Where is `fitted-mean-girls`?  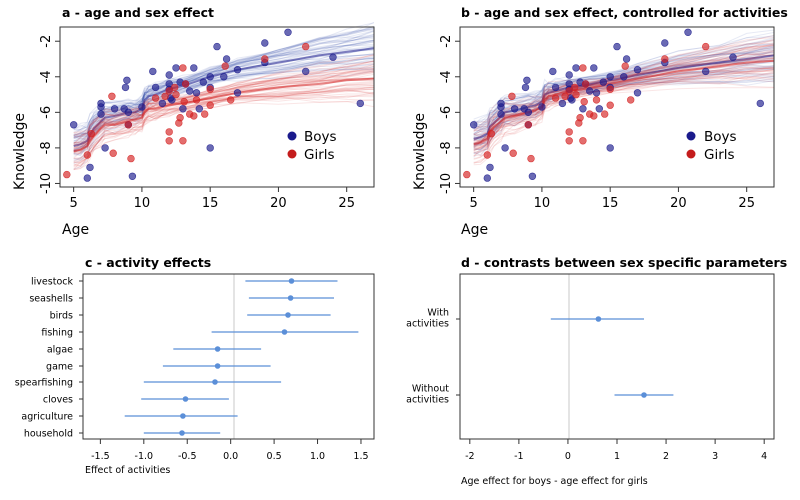 fitted-mean-girls is located at coordinates (624, 102).